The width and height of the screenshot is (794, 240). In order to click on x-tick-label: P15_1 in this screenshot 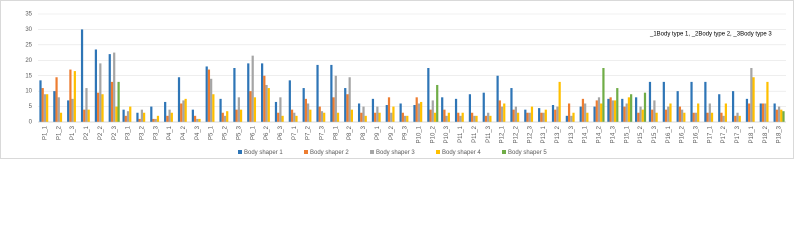, I will do `click(627, 134)`.